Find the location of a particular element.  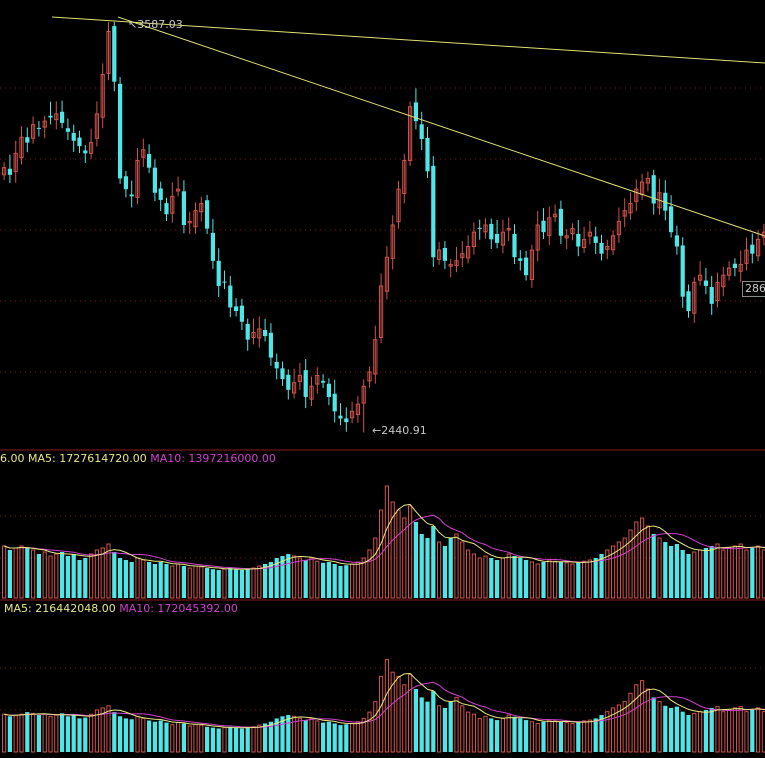

high-price-label: 3587.03 is located at coordinates (160, 24).